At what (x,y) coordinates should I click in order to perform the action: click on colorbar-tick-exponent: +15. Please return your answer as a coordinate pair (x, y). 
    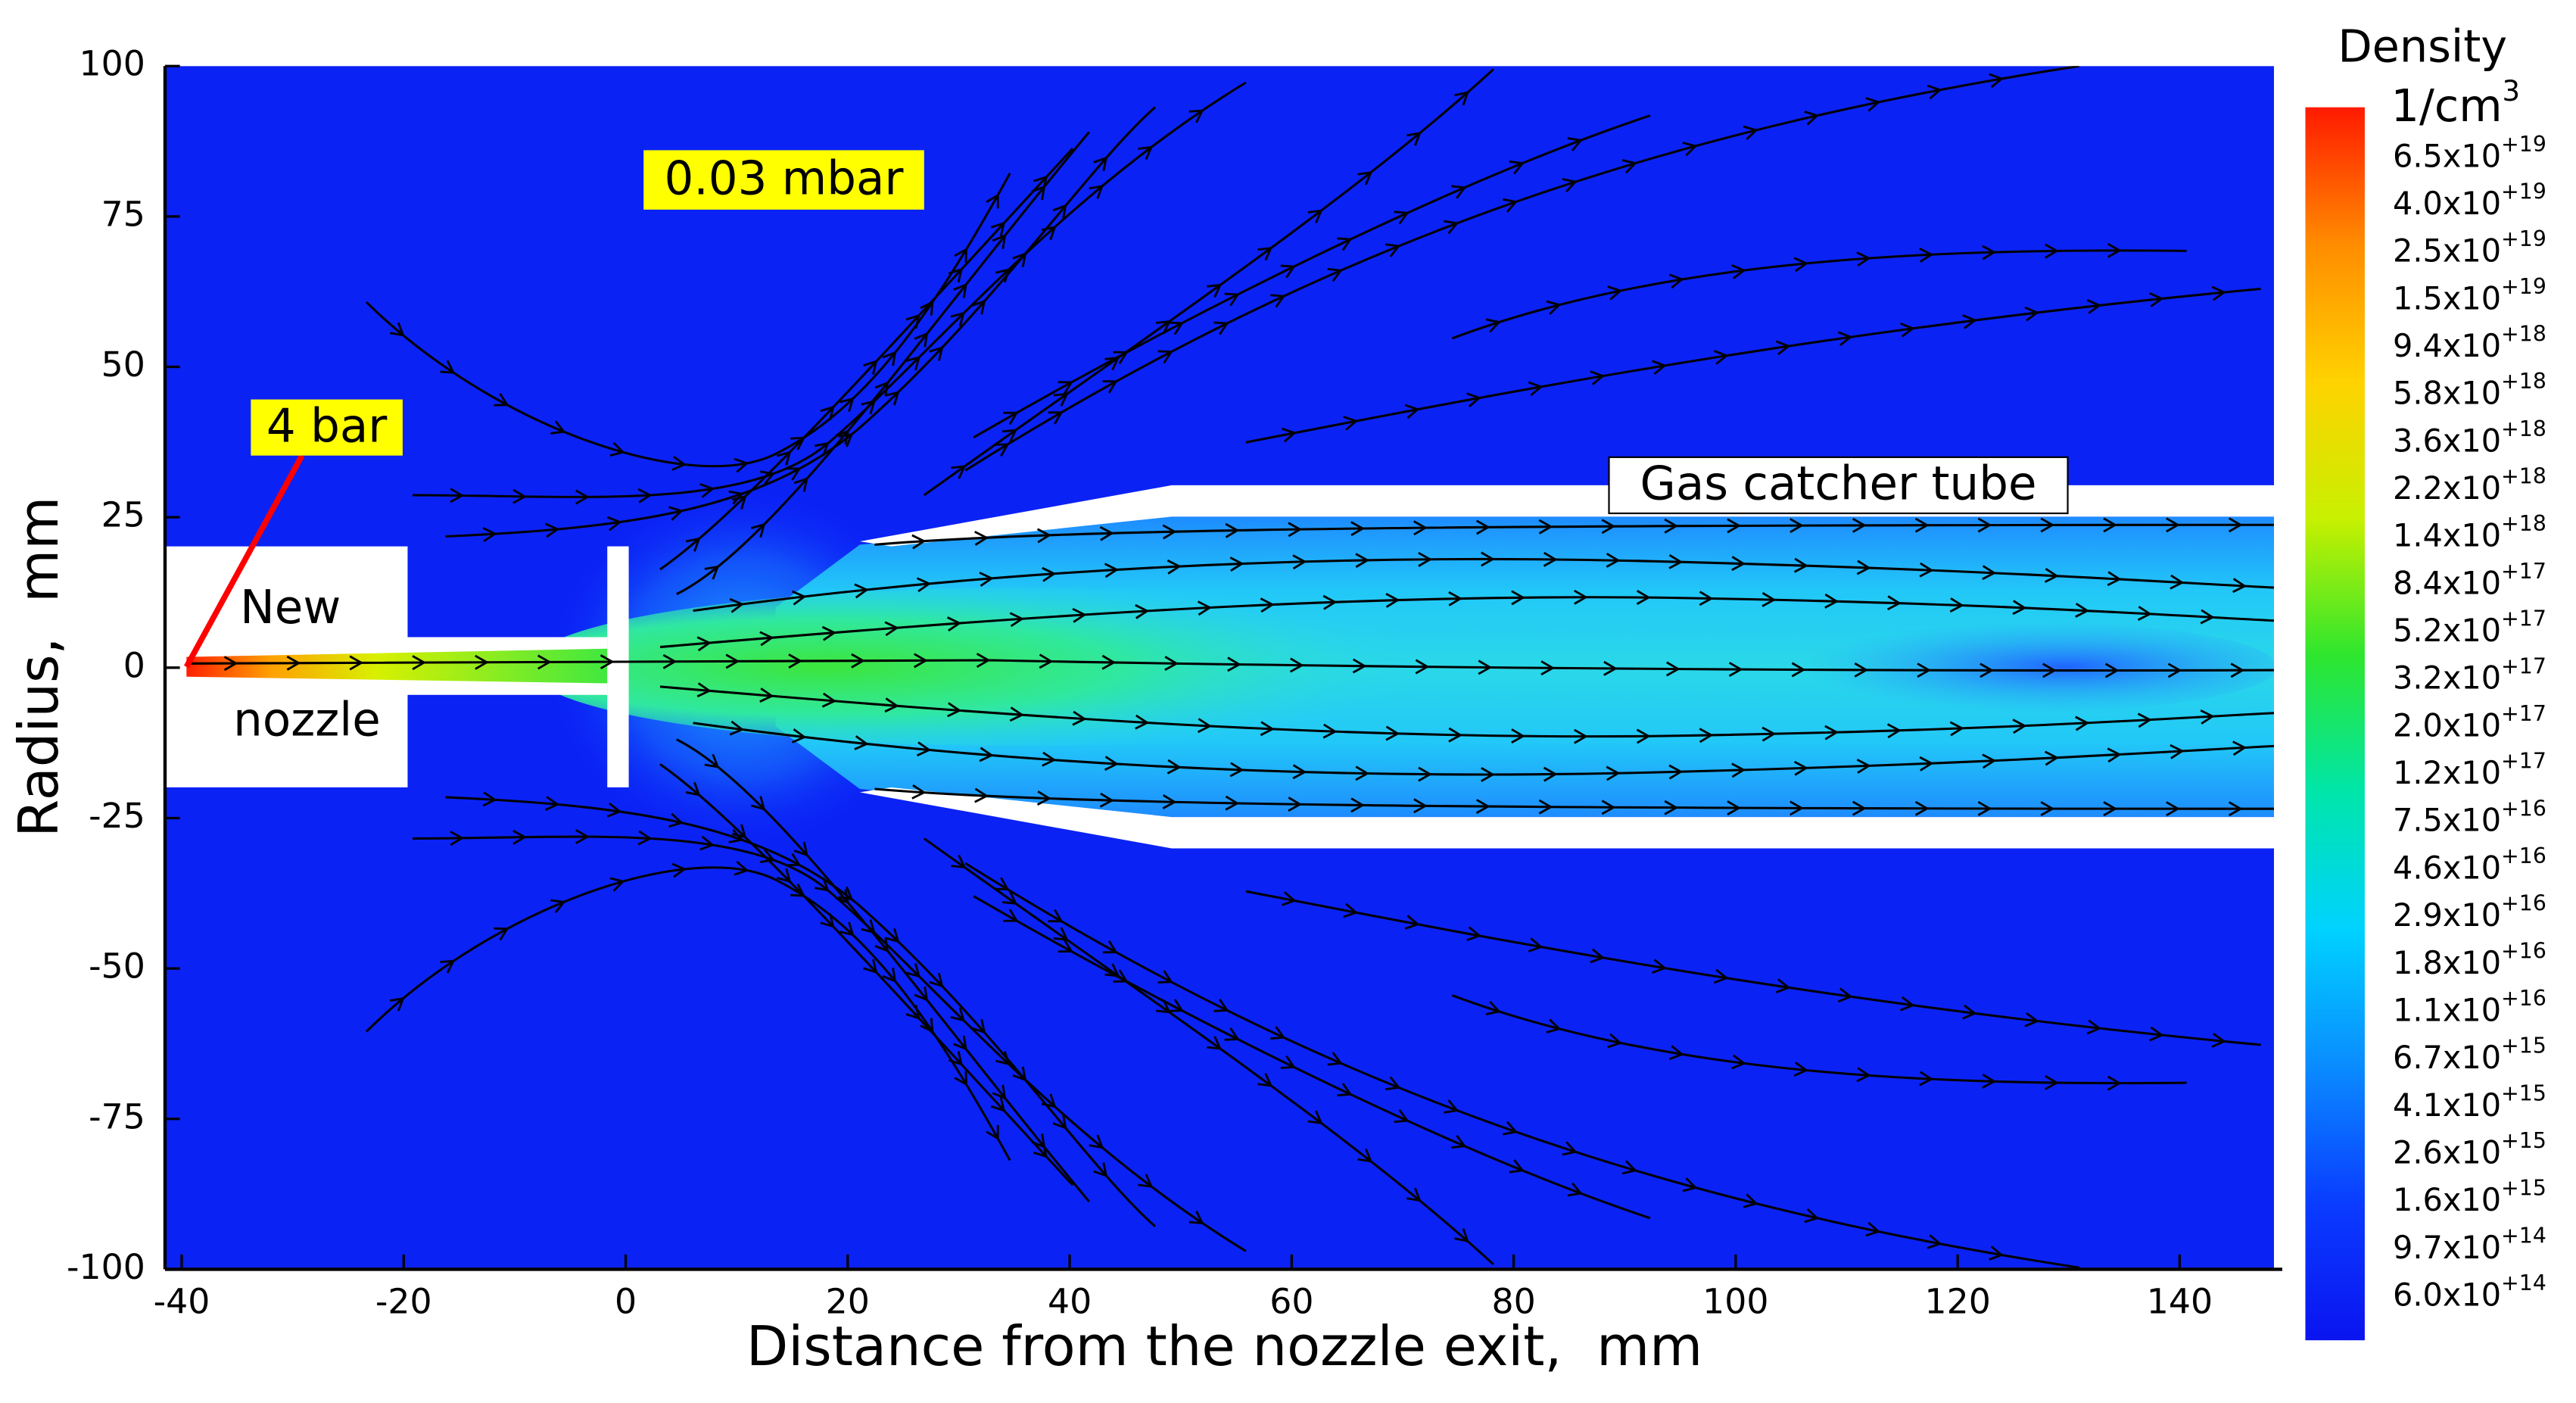
    Looking at the image, I should click on (2523, 1140).